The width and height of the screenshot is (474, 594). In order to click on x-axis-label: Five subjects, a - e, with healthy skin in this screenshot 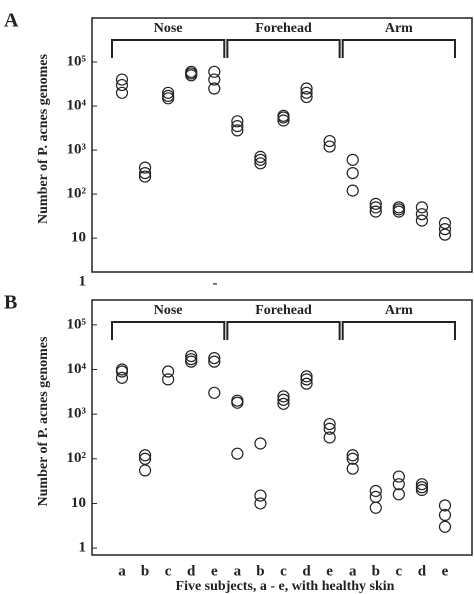, I will do `click(285, 586)`.